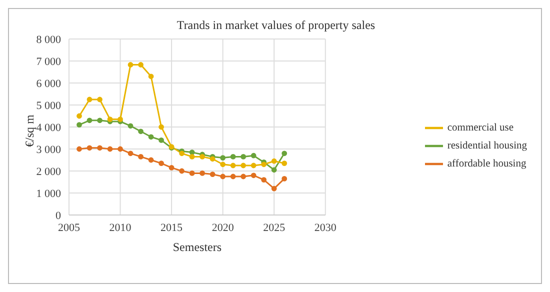 The image size is (550, 292). What do you see at coordinates (197, 247) in the screenshot?
I see `x-axis-title: Semesters` at bounding box center [197, 247].